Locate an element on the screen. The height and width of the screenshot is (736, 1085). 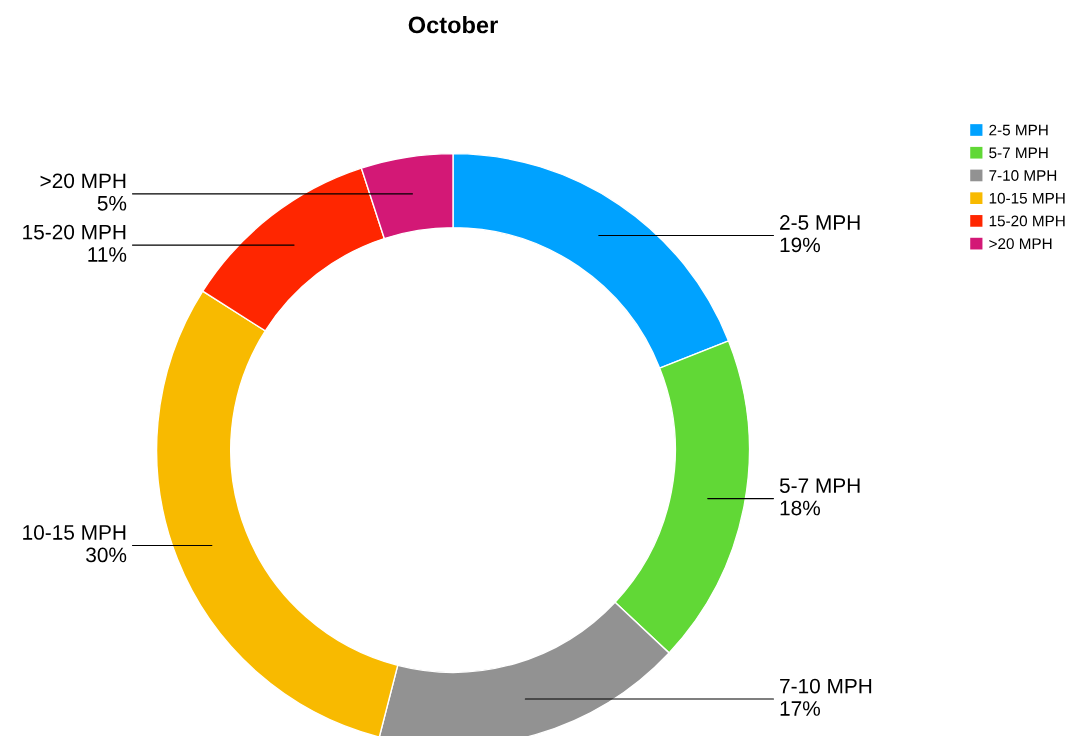
legend-label: >20 MPH is located at coordinates (1020, 244).